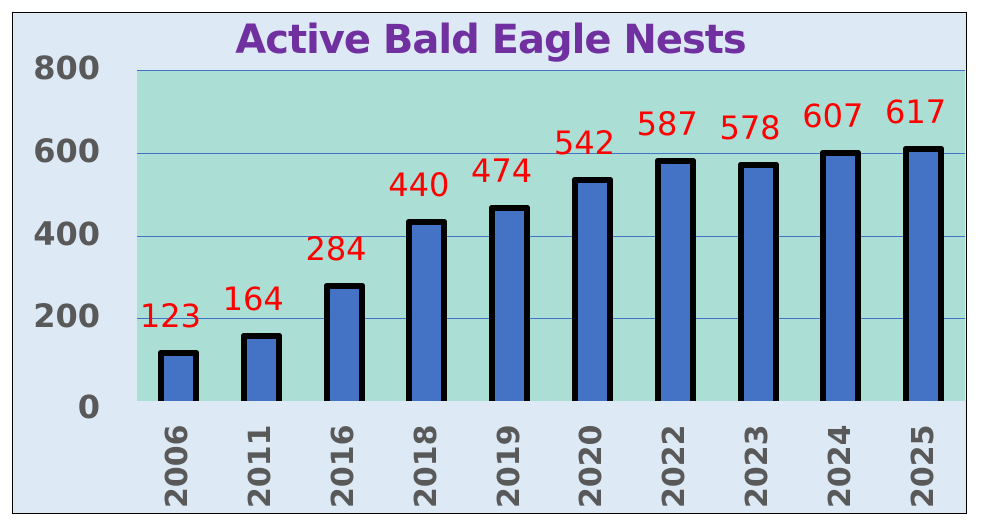 Image resolution: width=981 pixels, height=528 pixels. I want to click on y-tick-label: 600, so click(66, 150).